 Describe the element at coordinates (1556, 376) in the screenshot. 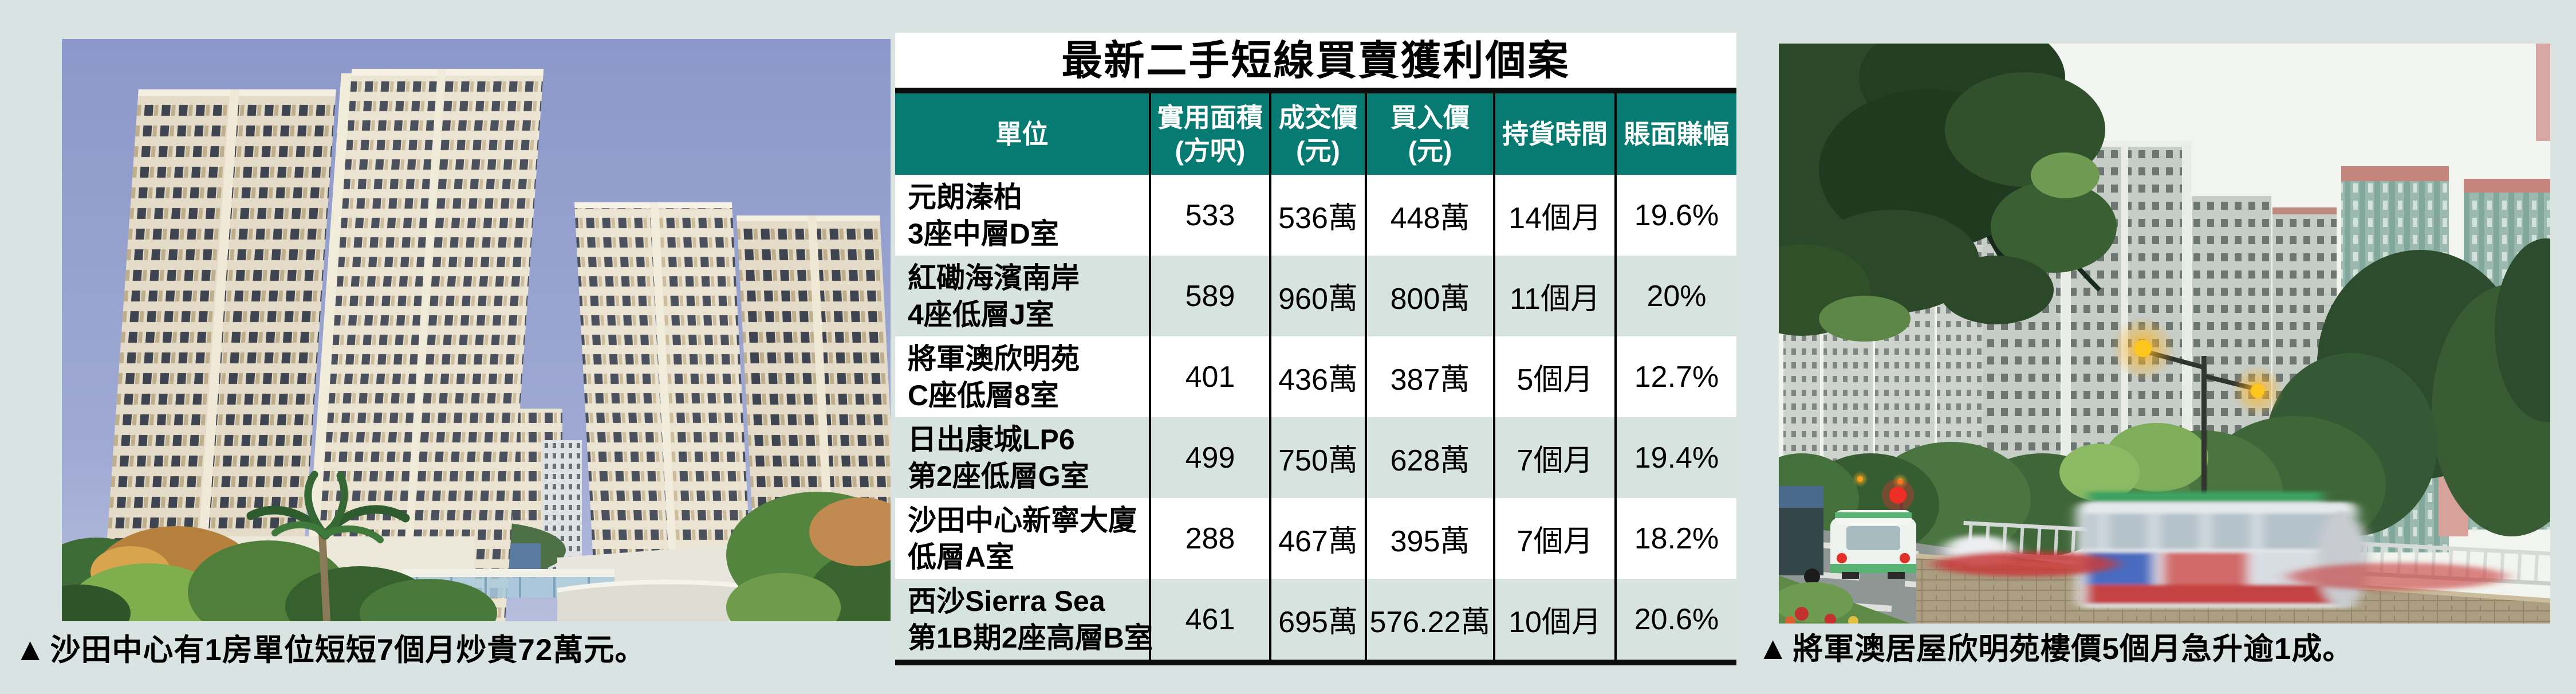

I see `cell-hold: 5個月` at that location.